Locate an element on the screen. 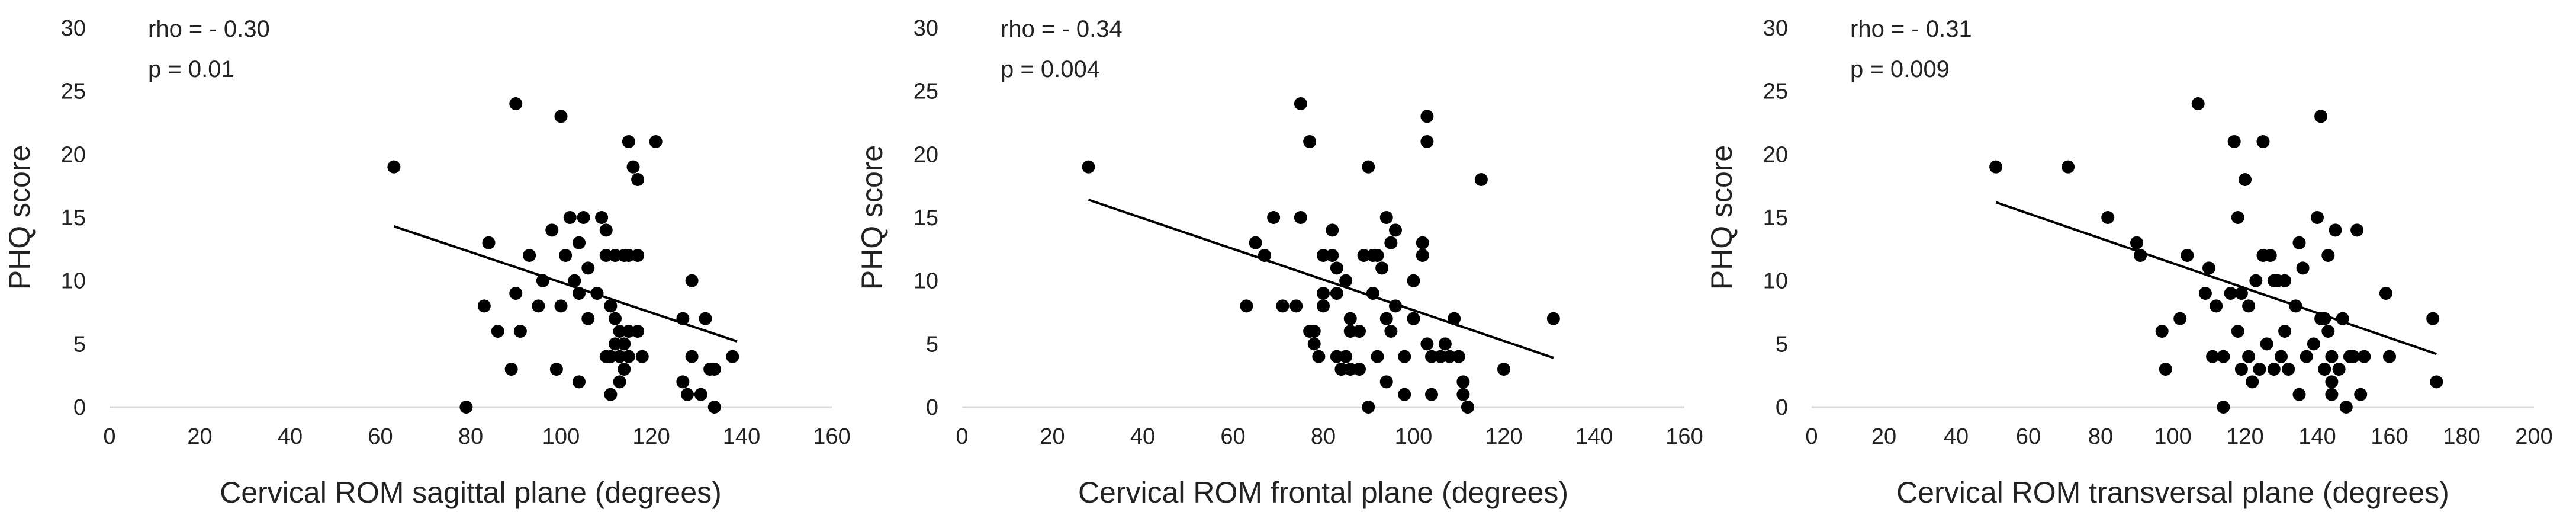 The height and width of the screenshot is (528, 2576). y-tick-label: 30 is located at coordinates (926, 28).